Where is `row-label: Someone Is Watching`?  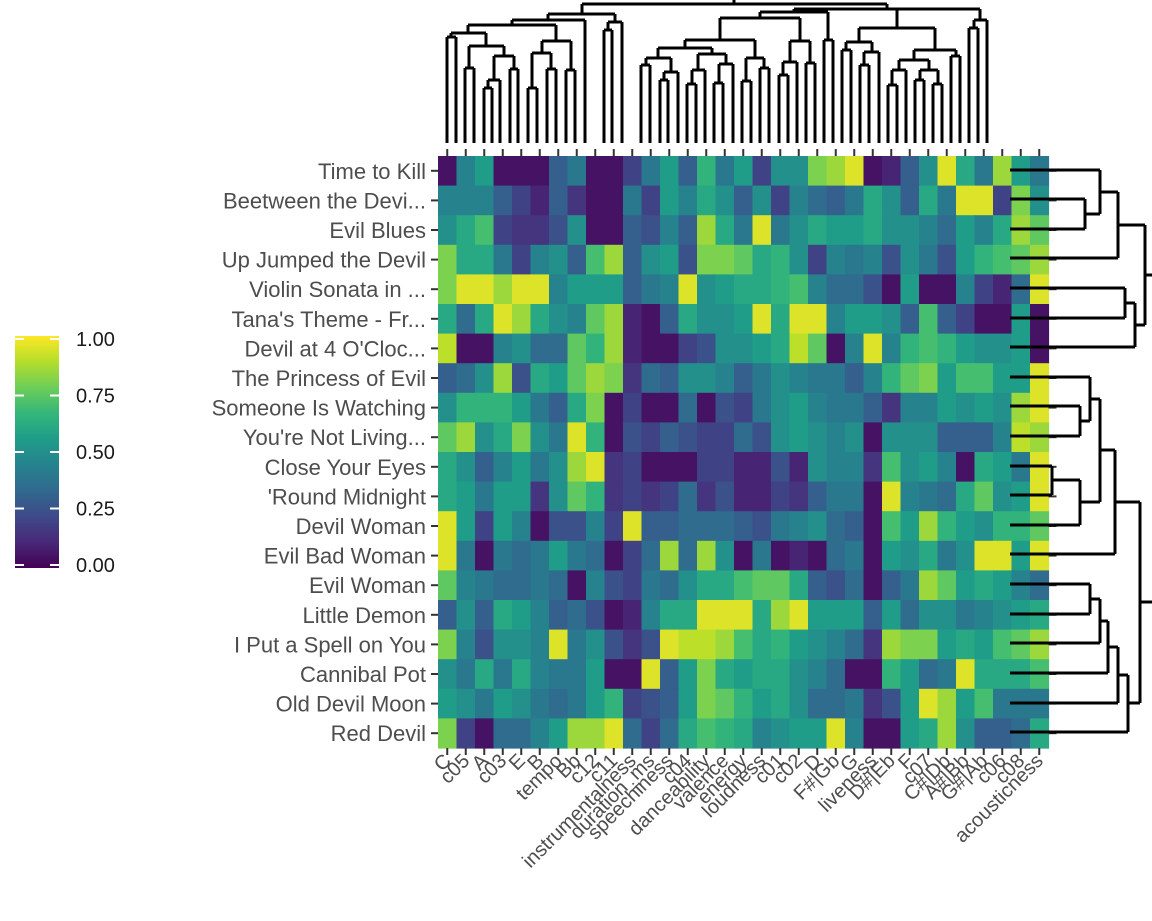
row-label: Someone Is Watching is located at coordinates (319, 408).